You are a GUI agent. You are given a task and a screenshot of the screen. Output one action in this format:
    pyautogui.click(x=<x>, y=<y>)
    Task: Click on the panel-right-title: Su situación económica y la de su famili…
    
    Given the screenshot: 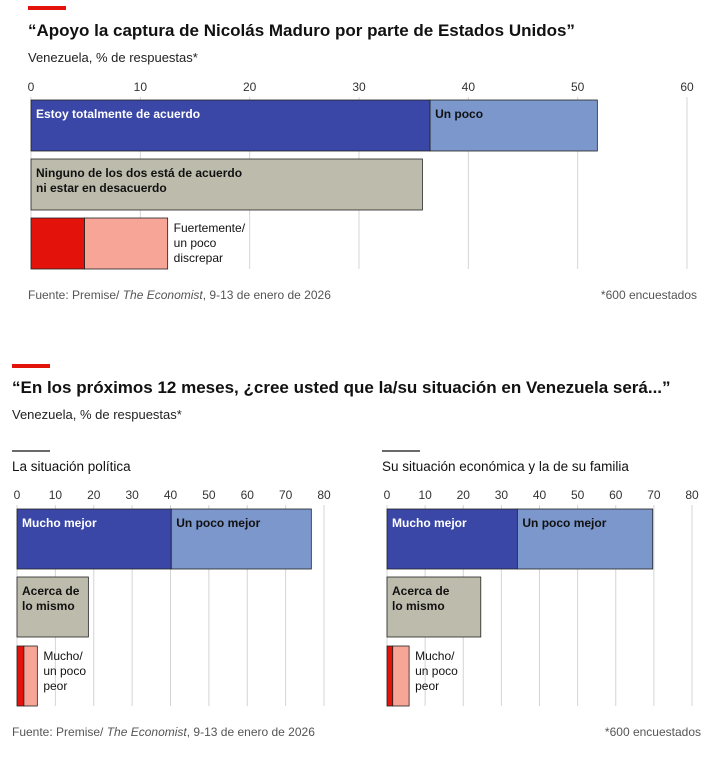 What is the action you would take?
    pyautogui.click(x=505, y=466)
    